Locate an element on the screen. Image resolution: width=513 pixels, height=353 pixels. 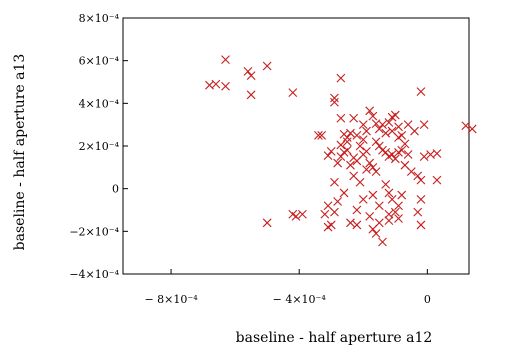
y-tick-label: 4×10⁻⁴ is located at coordinates (99, 103).